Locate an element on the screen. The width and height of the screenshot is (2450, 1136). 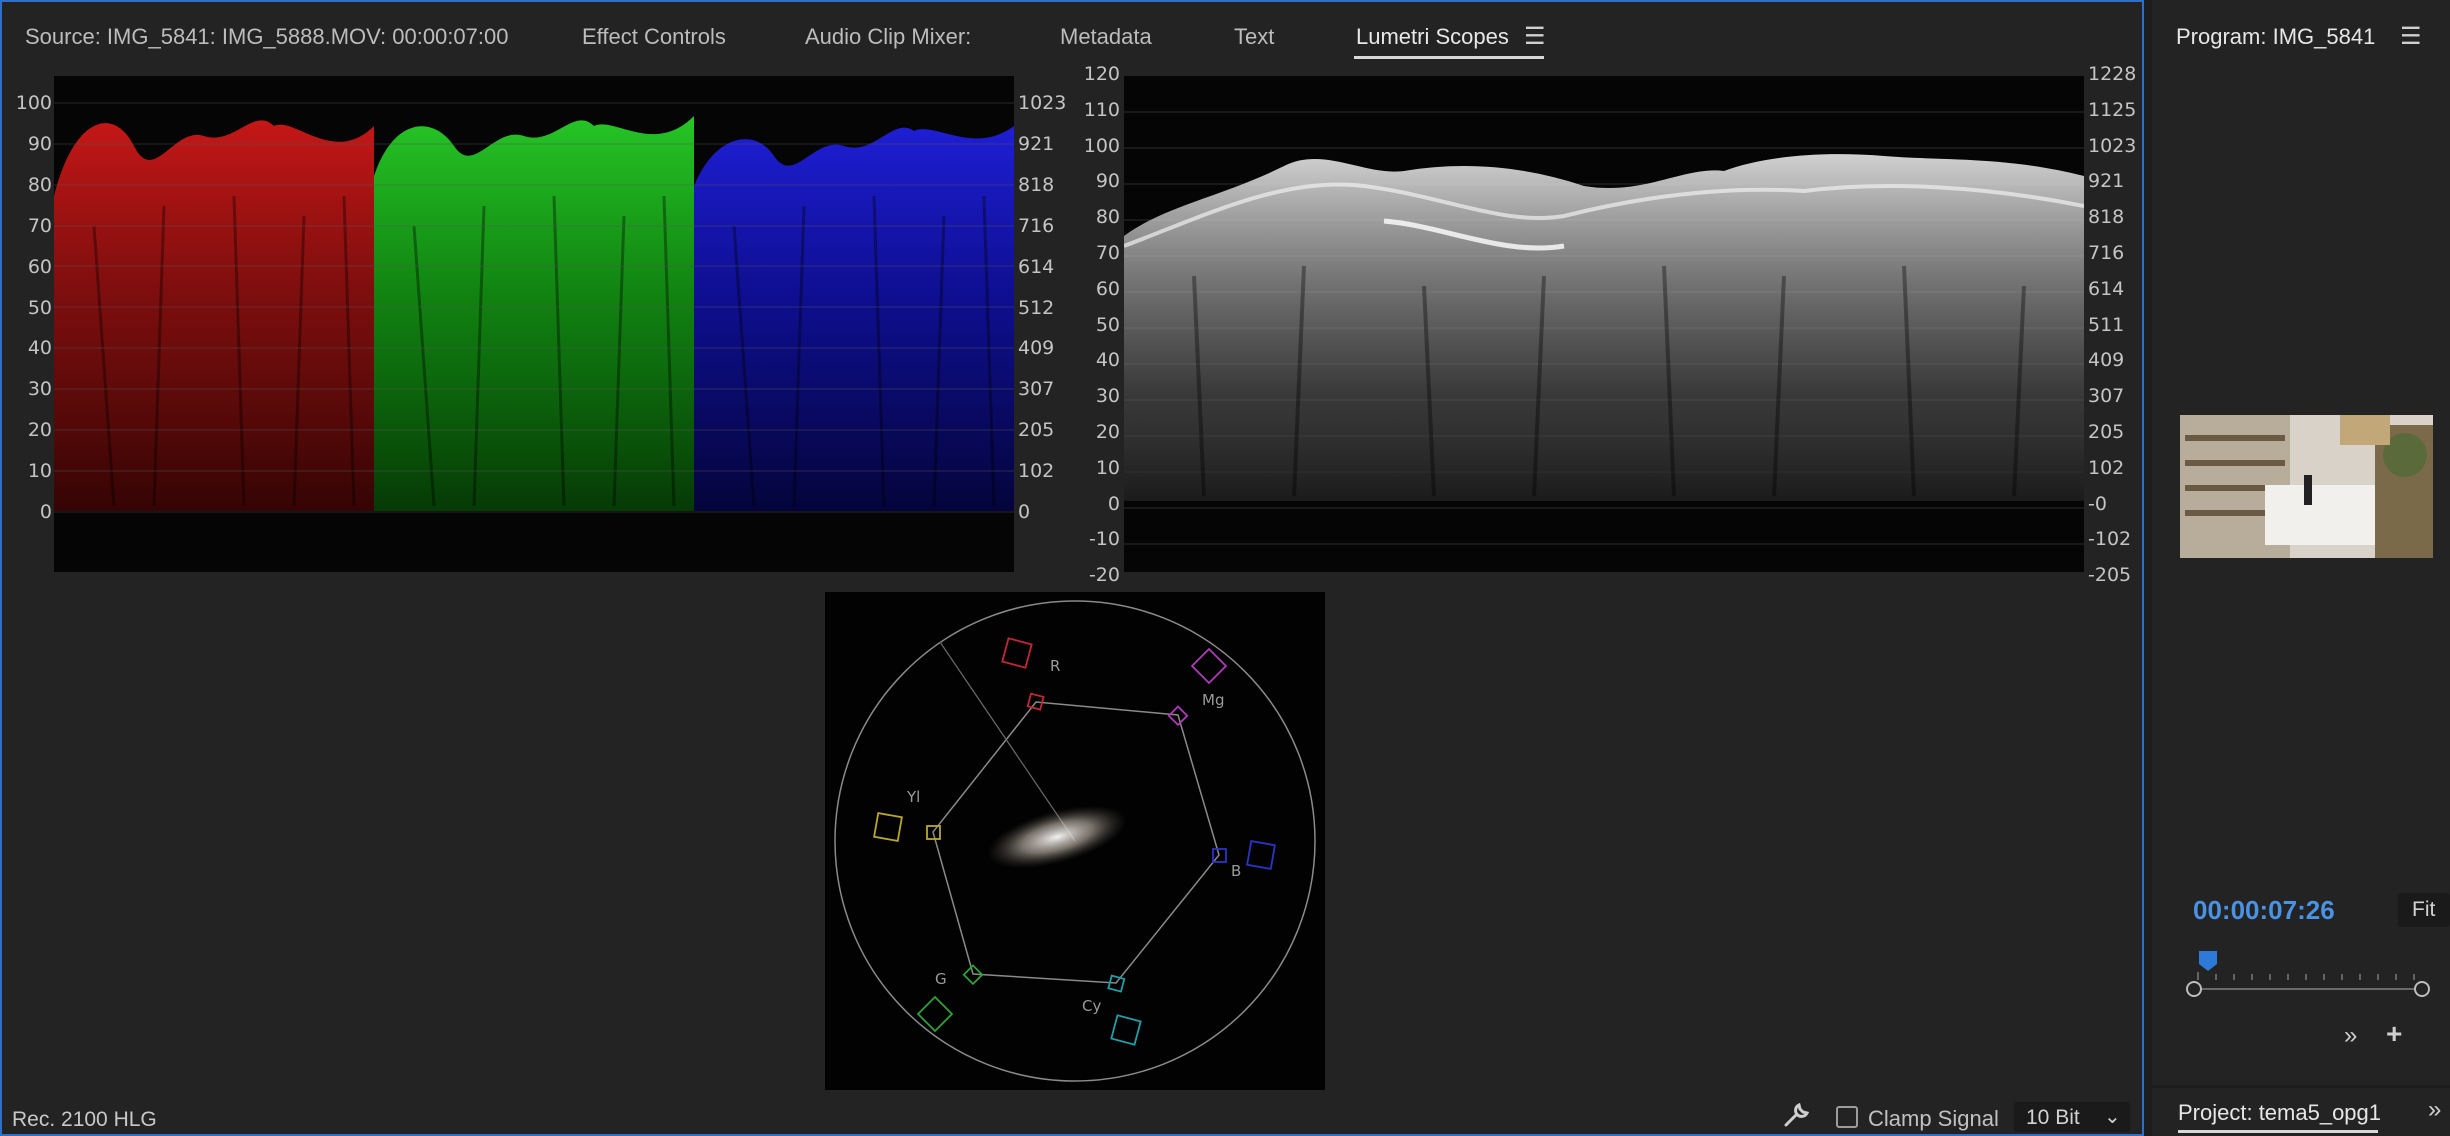
label-b: B is located at coordinates (1236, 871).